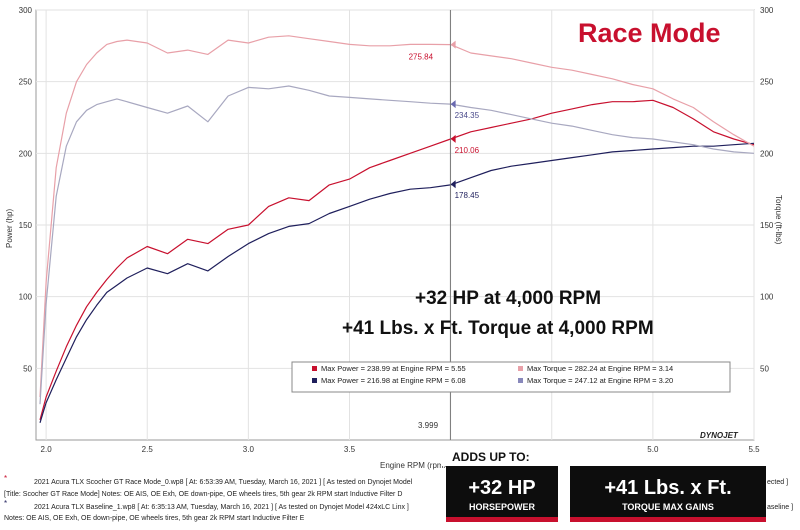  I want to click on chart-title: Race Mode, so click(649, 33).